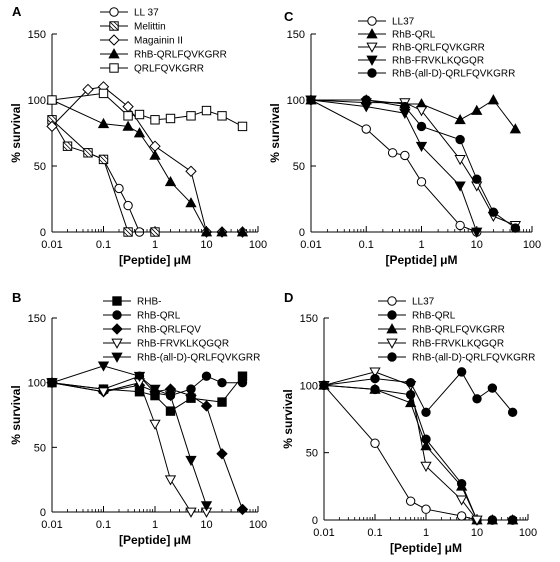 The height and width of the screenshot is (562, 560). What do you see at coordinates (43, 513) in the screenshot?
I see `panel-b-y-tick-label: 0` at bounding box center [43, 513].